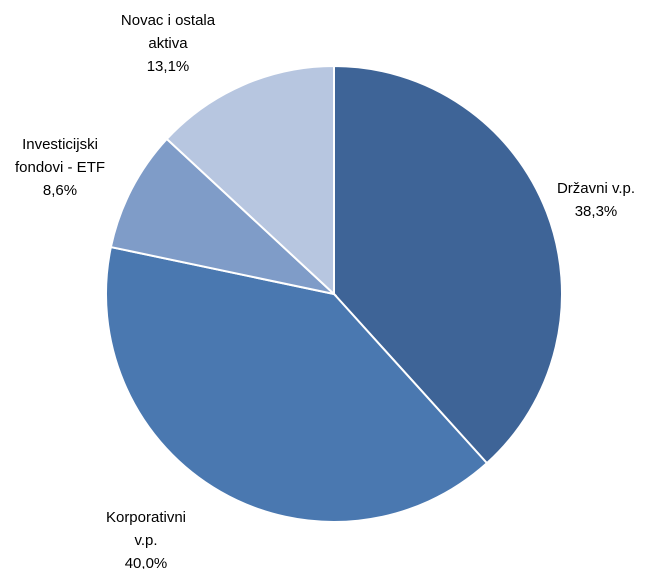  What do you see at coordinates (596, 188) in the screenshot?
I see `slice-name-line: Državni v.p.` at bounding box center [596, 188].